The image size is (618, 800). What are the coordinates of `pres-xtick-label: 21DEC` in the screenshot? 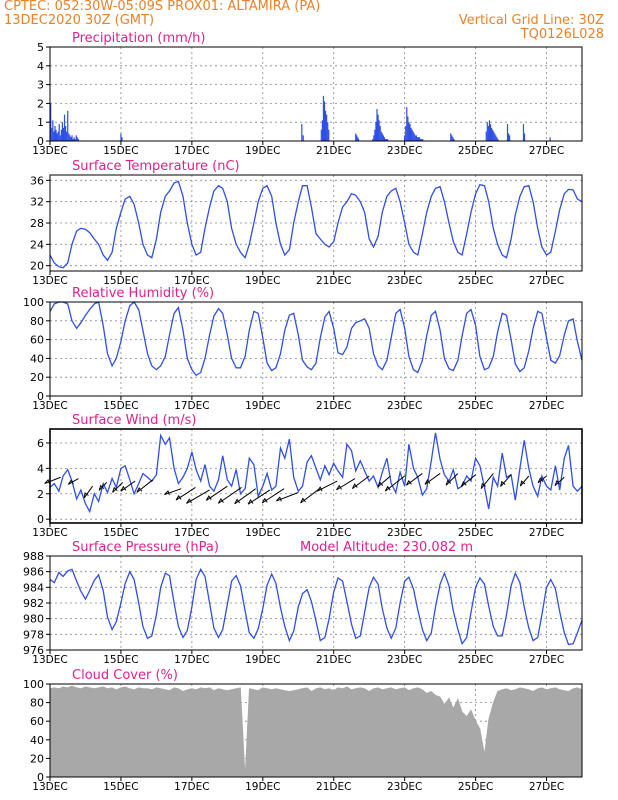 It's located at (333, 660).